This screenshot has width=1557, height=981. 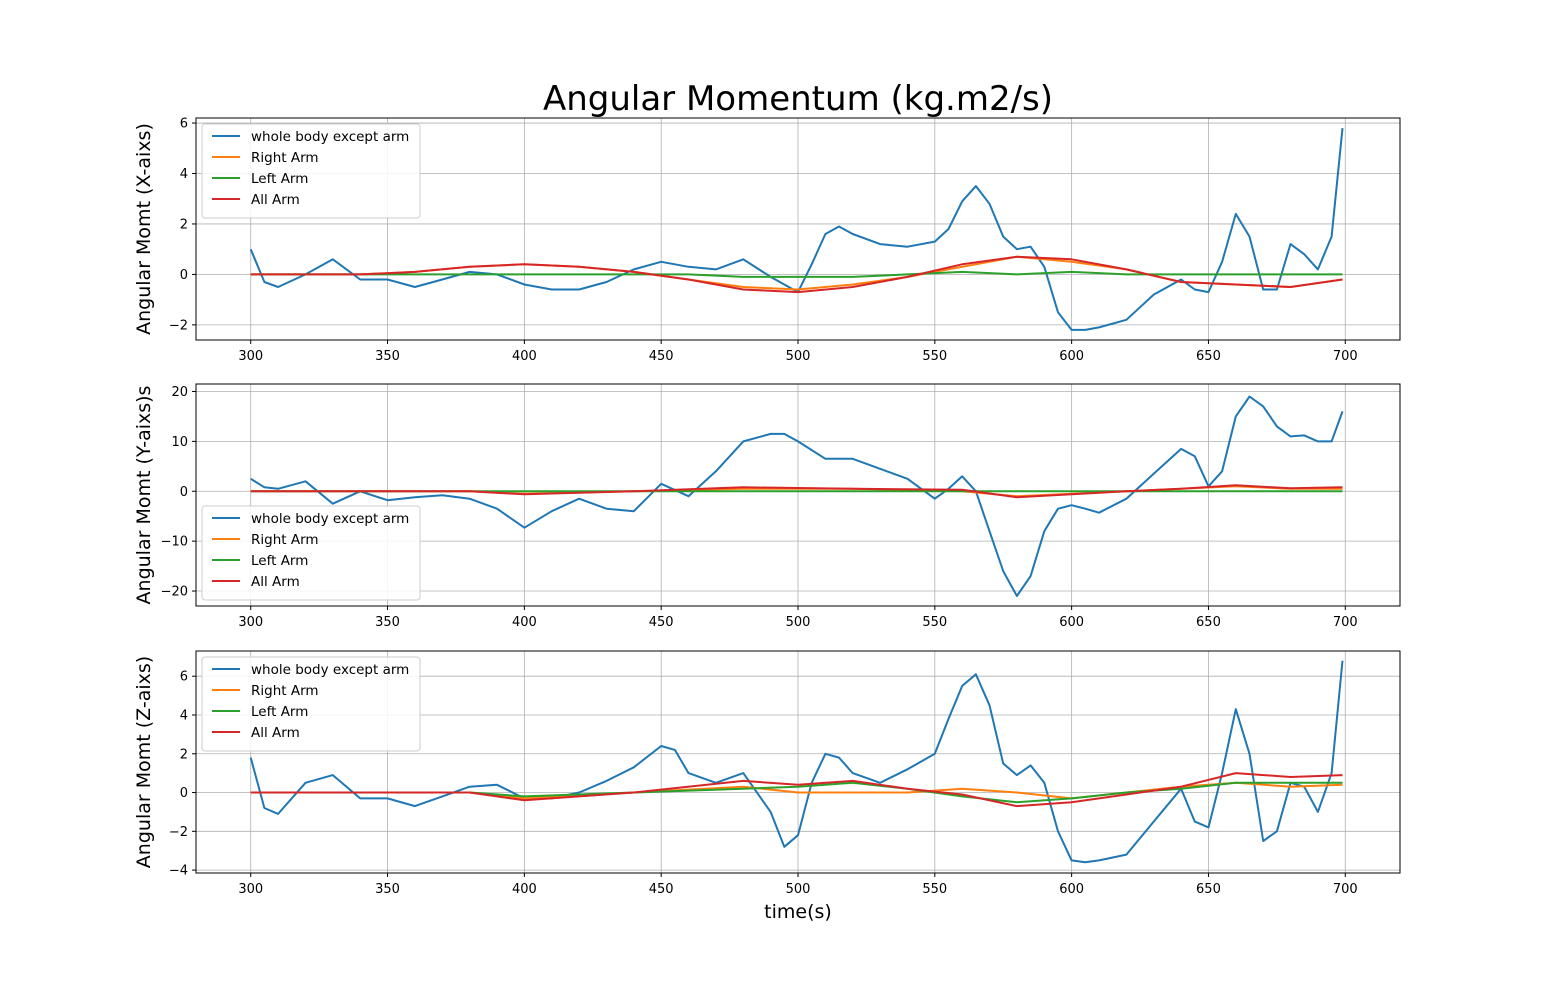 What do you see at coordinates (179, 392) in the screenshot?
I see `y-tick-label: 20` at bounding box center [179, 392].